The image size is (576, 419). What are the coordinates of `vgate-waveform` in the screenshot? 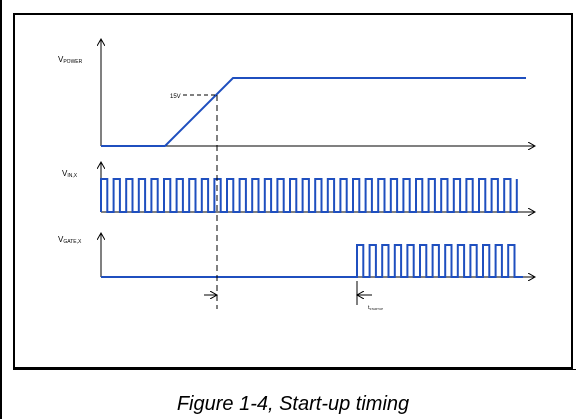 It's located at (312, 261).